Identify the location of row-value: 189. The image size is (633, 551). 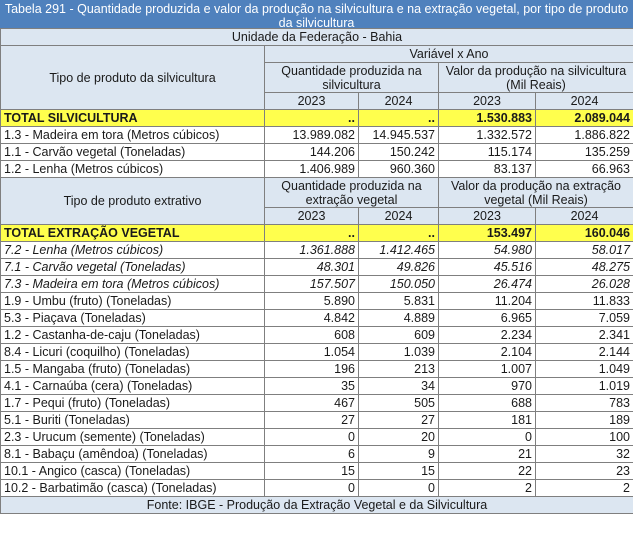
(584, 420).